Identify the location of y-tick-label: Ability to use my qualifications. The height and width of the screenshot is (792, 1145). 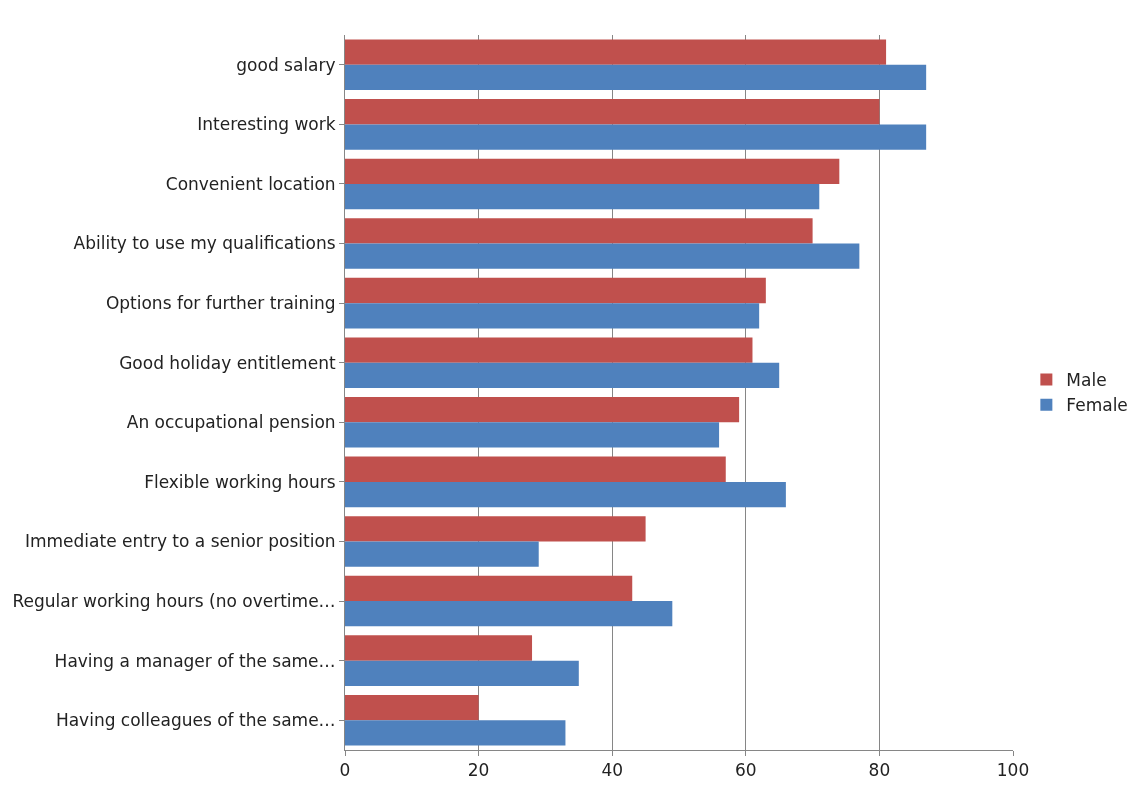
(204, 243).